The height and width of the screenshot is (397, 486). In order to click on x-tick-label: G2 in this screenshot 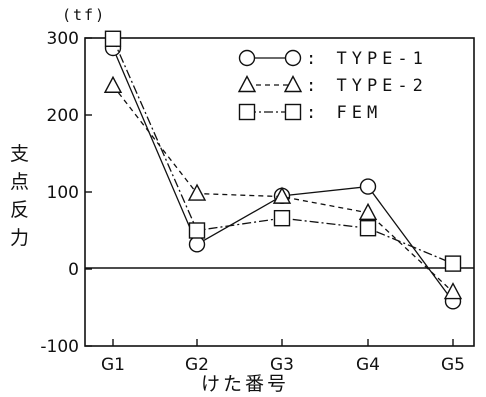, I will do `click(197, 365)`.